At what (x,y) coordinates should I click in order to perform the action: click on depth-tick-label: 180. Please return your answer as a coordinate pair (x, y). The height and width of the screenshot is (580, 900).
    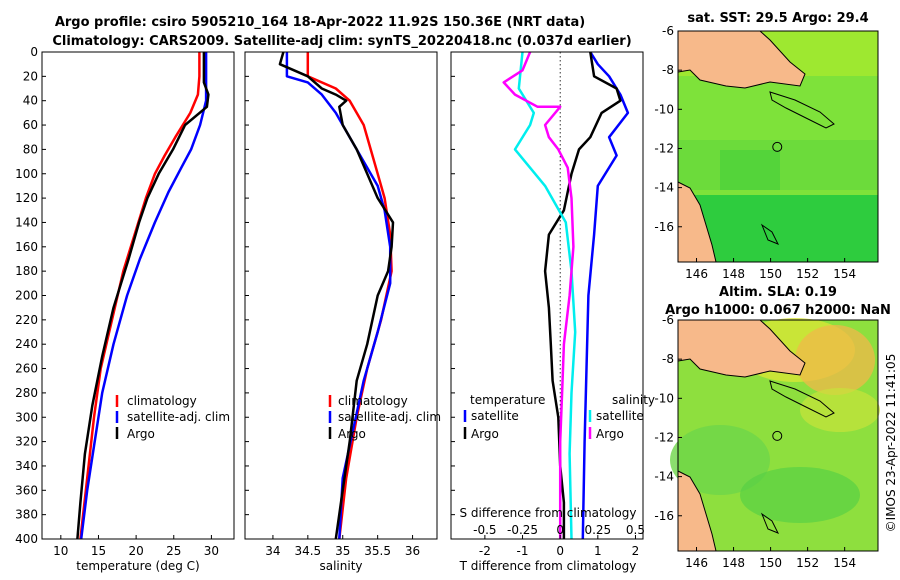
    Looking at the image, I should click on (26, 271).